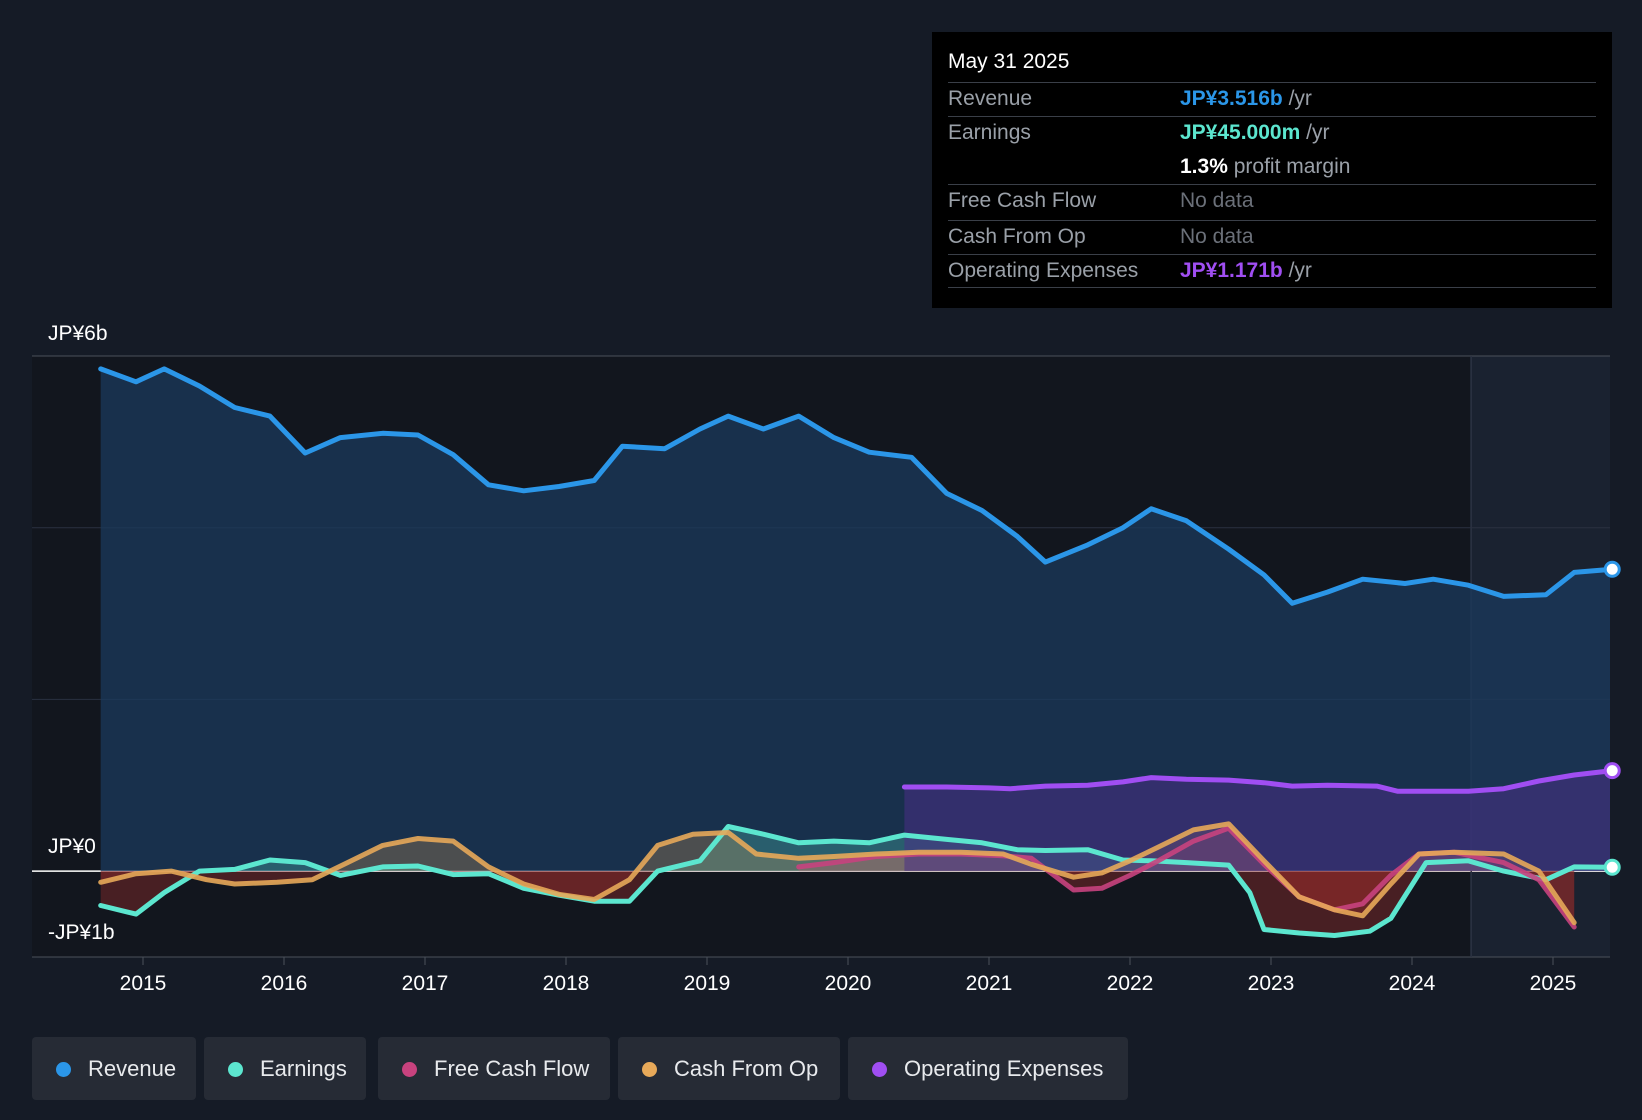  What do you see at coordinates (989, 983) in the screenshot?
I see `x-tick-label: 2021` at bounding box center [989, 983].